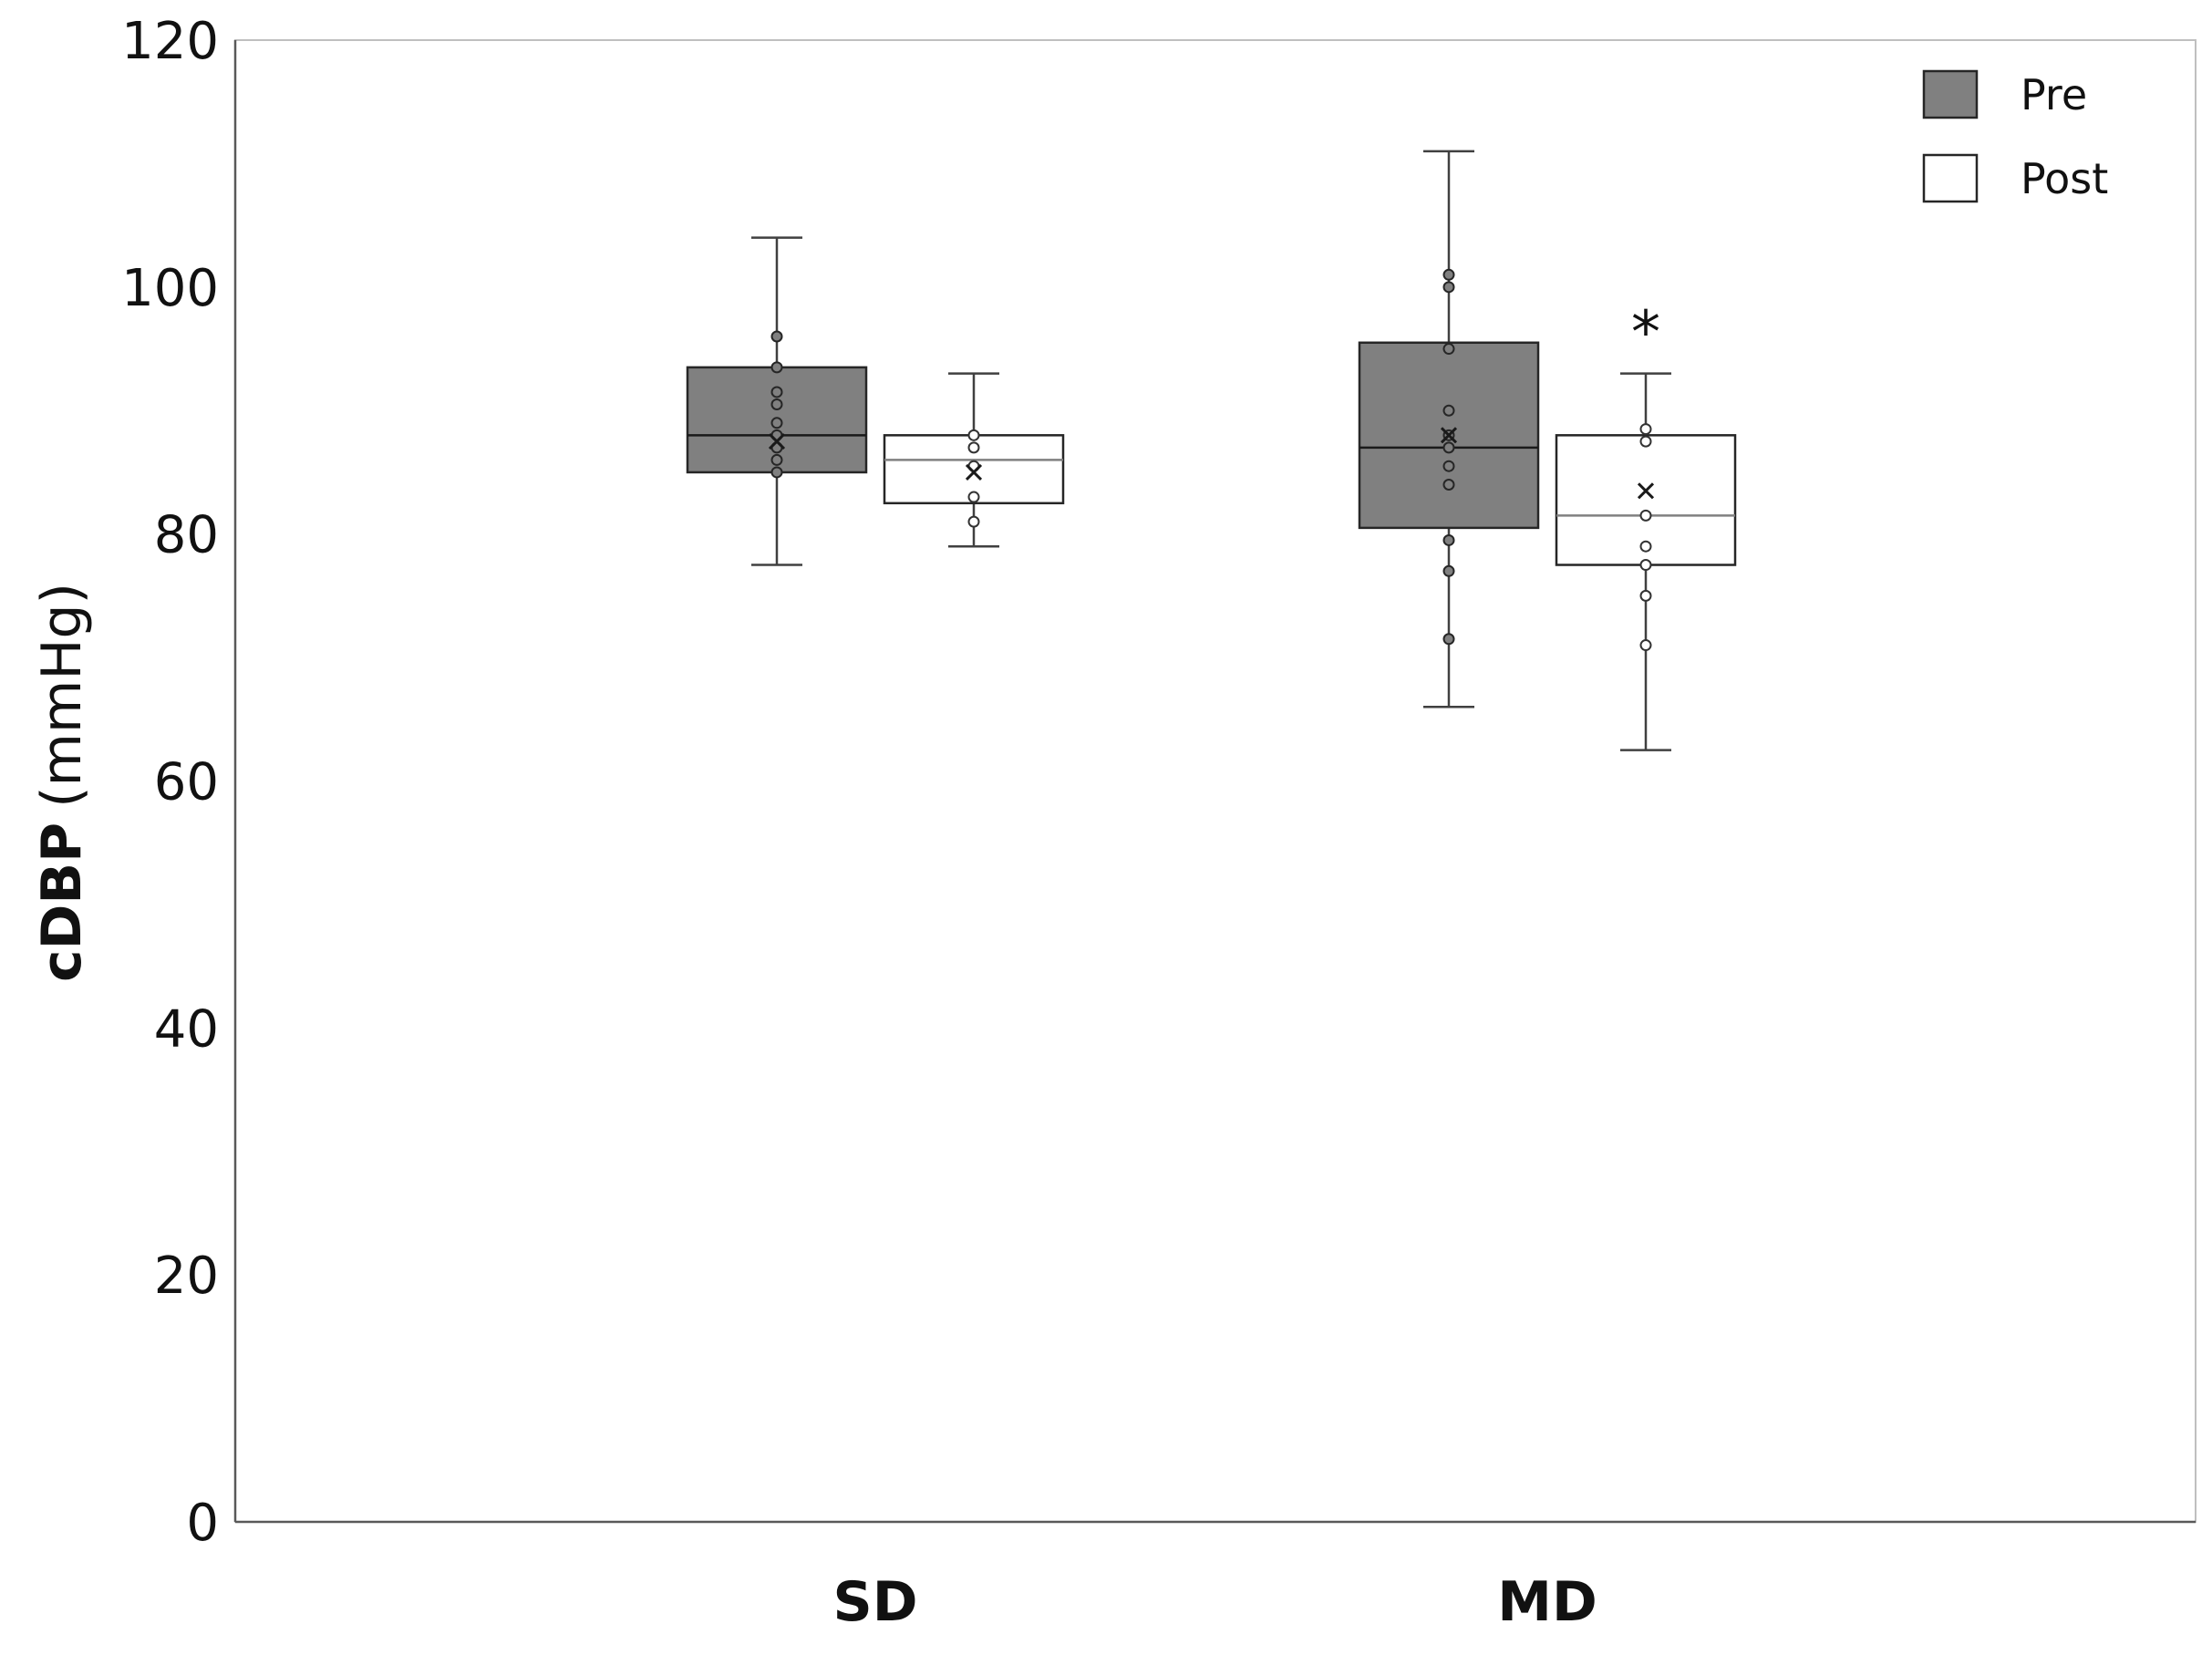 This screenshot has width=2212, height=1655. I want to click on y-tick-label: 60, so click(186, 783).